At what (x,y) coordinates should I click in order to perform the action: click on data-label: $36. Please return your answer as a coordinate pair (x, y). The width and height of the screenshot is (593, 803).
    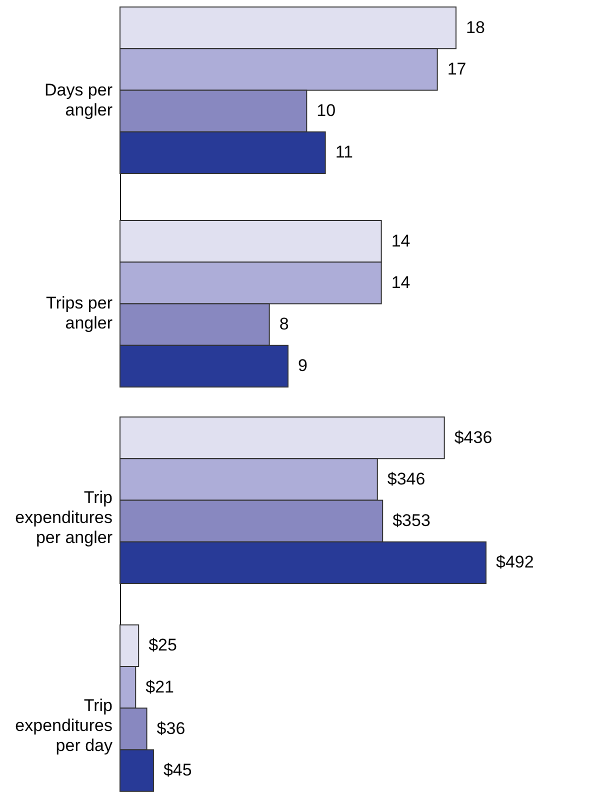
    Looking at the image, I should click on (171, 728).